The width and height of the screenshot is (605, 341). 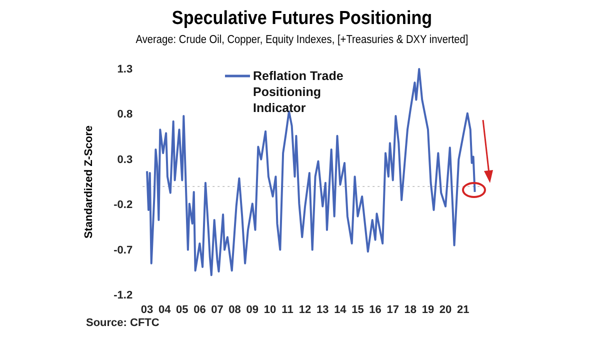 What do you see at coordinates (428, 310) in the screenshot?
I see `x-tick-label: 19` at bounding box center [428, 310].